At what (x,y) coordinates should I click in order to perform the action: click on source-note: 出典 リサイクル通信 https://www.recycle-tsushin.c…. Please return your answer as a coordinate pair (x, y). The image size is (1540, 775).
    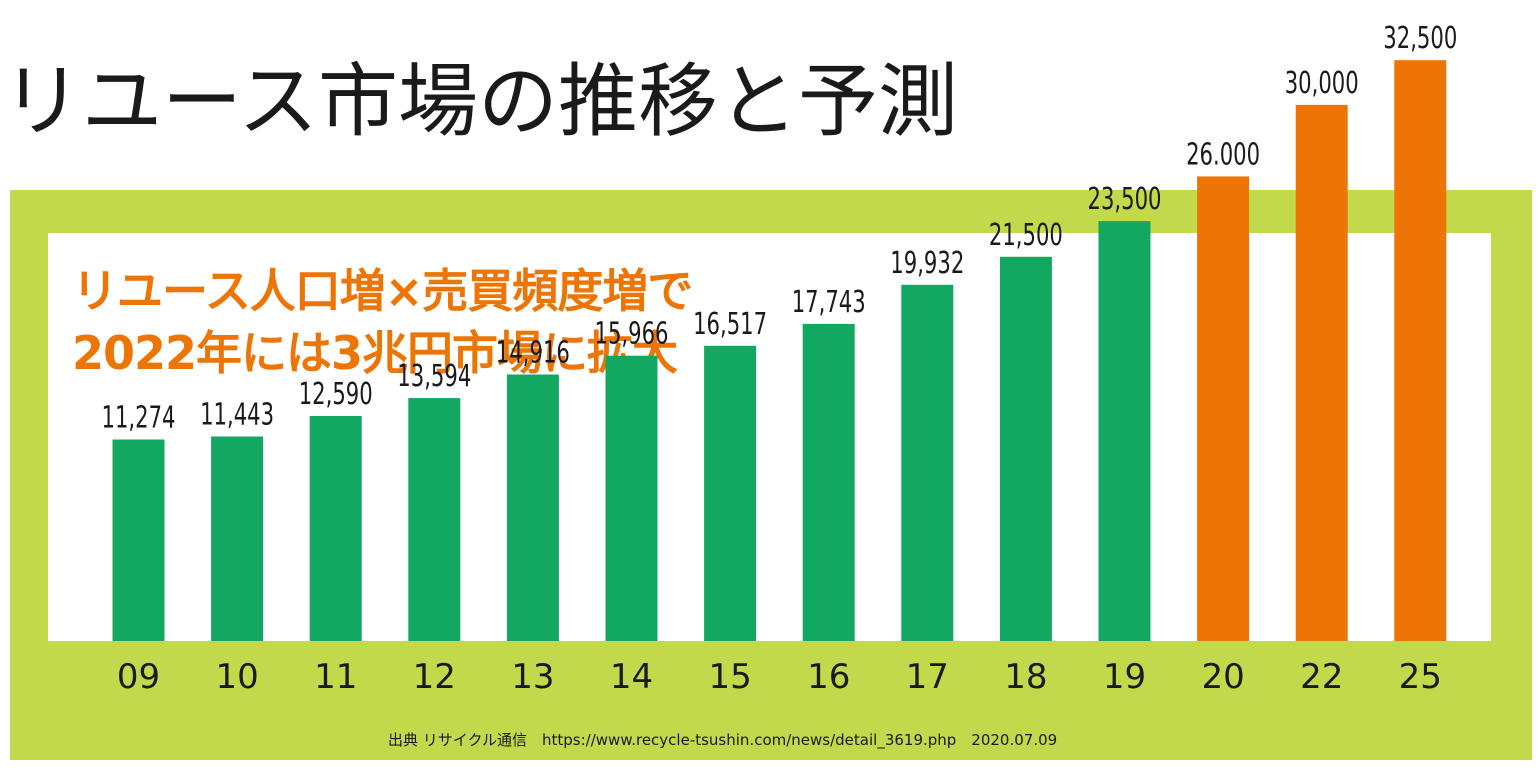
    Looking at the image, I should click on (723, 740).